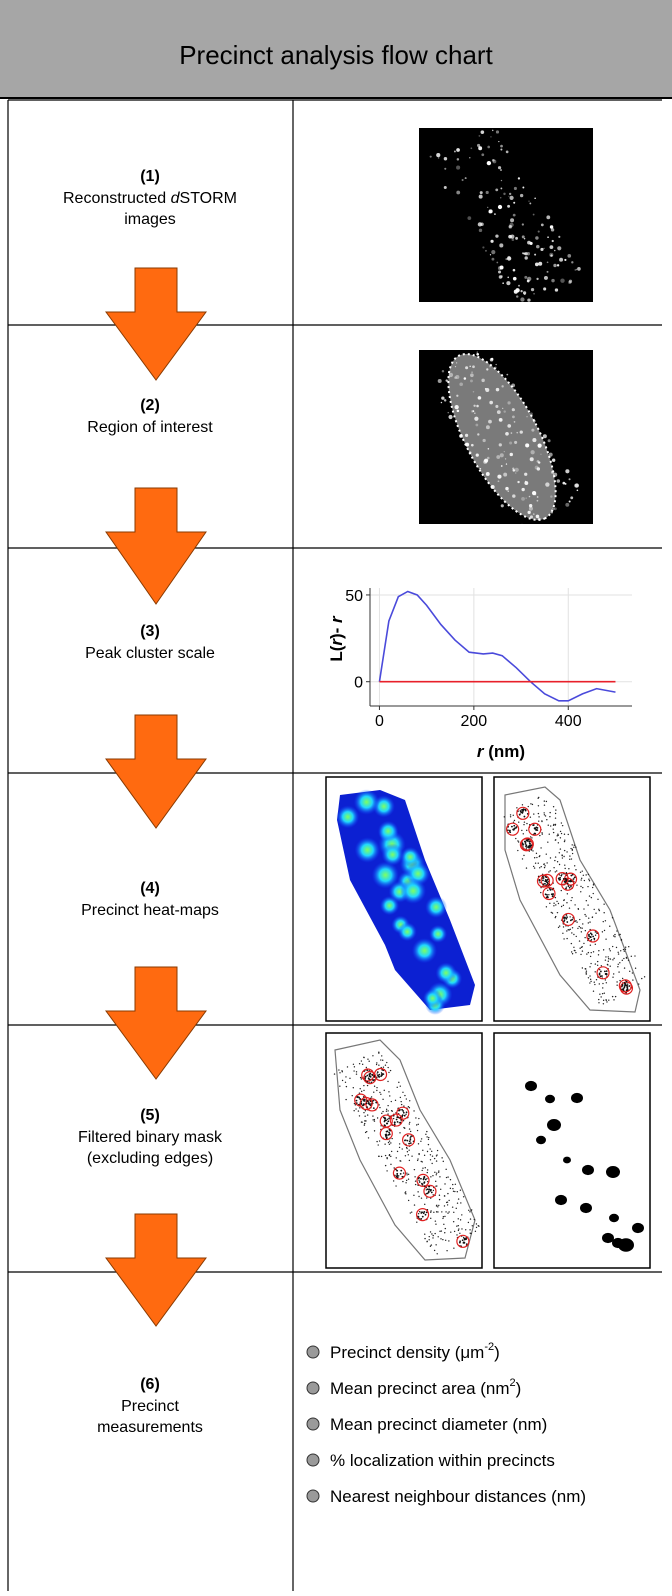 The image size is (672, 1596). What do you see at coordinates (150, 910) in the screenshot?
I see `row-label: Precinct heat-maps` at bounding box center [150, 910].